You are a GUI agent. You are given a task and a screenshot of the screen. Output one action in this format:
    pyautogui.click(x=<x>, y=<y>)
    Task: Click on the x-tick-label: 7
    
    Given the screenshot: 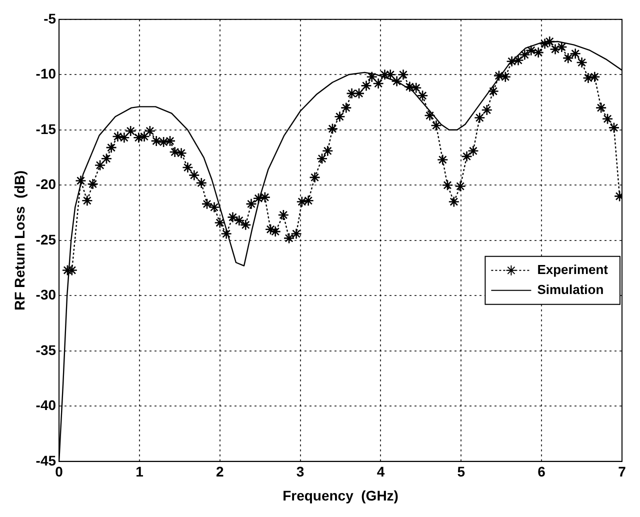 What is the action you would take?
    pyautogui.click(x=622, y=472)
    